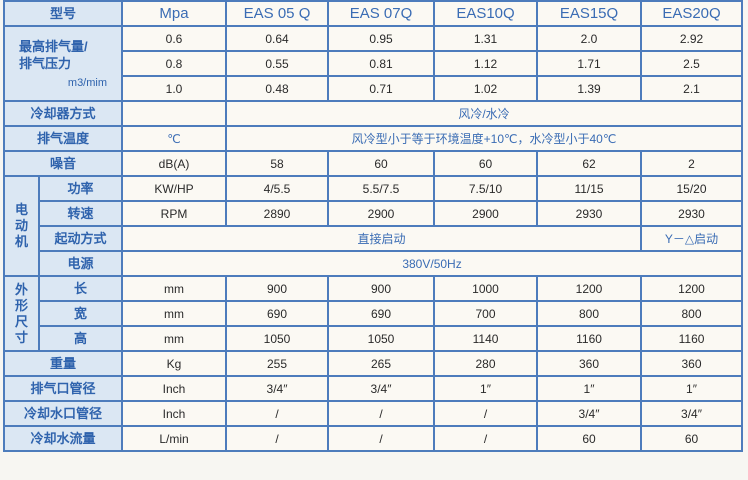 The image size is (748, 480). What do you see at coordinates (486, 13) in the screenshot?
I see `model-header: EAS10Q` at bounding box center [486, 13].